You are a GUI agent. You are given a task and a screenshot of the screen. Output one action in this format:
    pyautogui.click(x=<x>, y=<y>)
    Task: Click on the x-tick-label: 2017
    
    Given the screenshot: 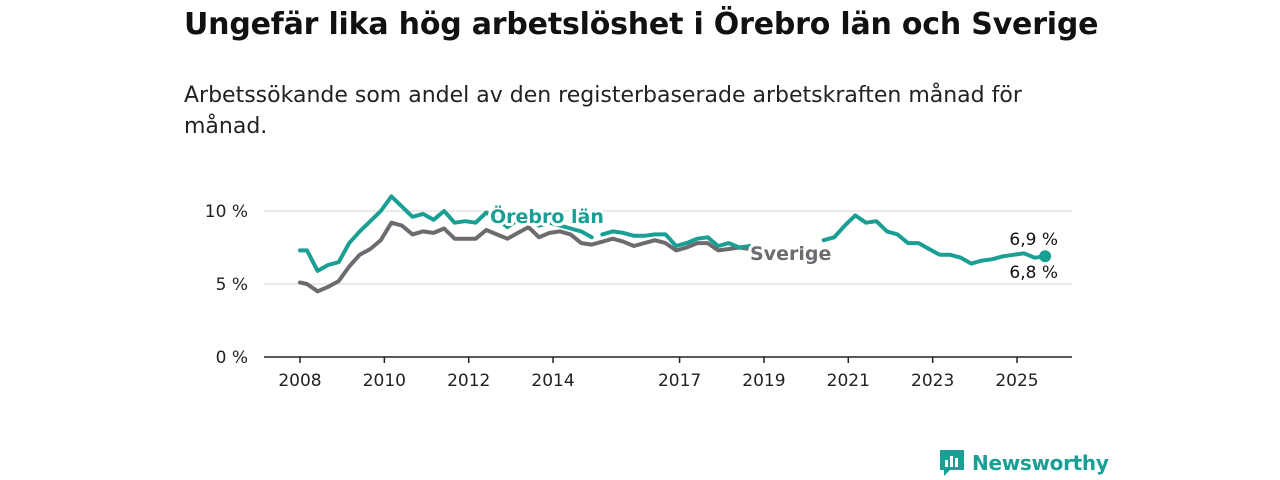 What is the action you would take?
    pyautogui.click(x=679, y=381)
    